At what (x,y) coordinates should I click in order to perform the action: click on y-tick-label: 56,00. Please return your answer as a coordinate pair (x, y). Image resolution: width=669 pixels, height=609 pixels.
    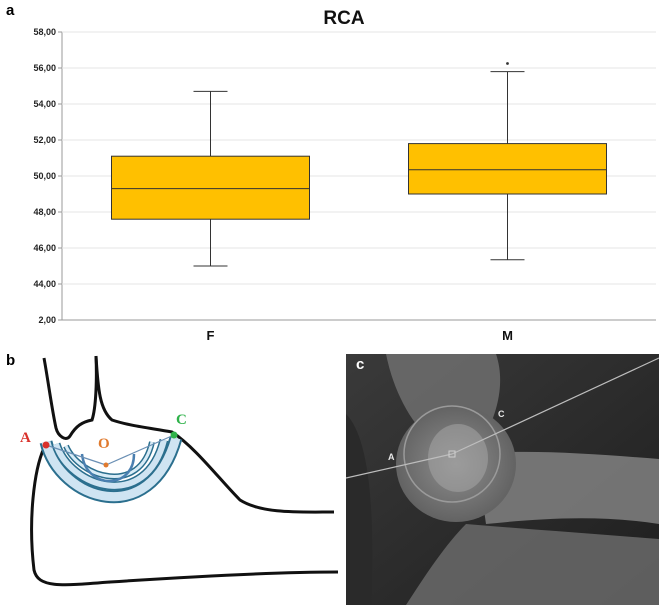
    Looking at the image, I should click on (44, 68).